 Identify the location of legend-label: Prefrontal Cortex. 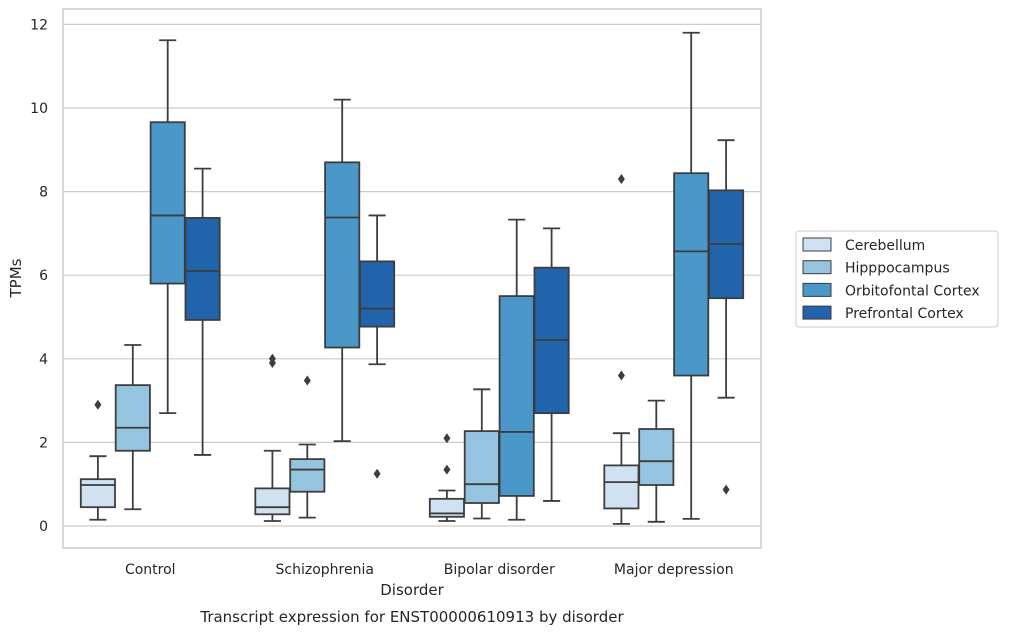
(904, 314).